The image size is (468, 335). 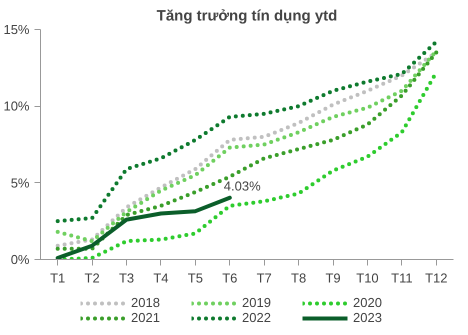 What do you see at coordinates (146, 317) in the screenshot?
I see `legend-label: 2021` at bounding box center [146, 317].